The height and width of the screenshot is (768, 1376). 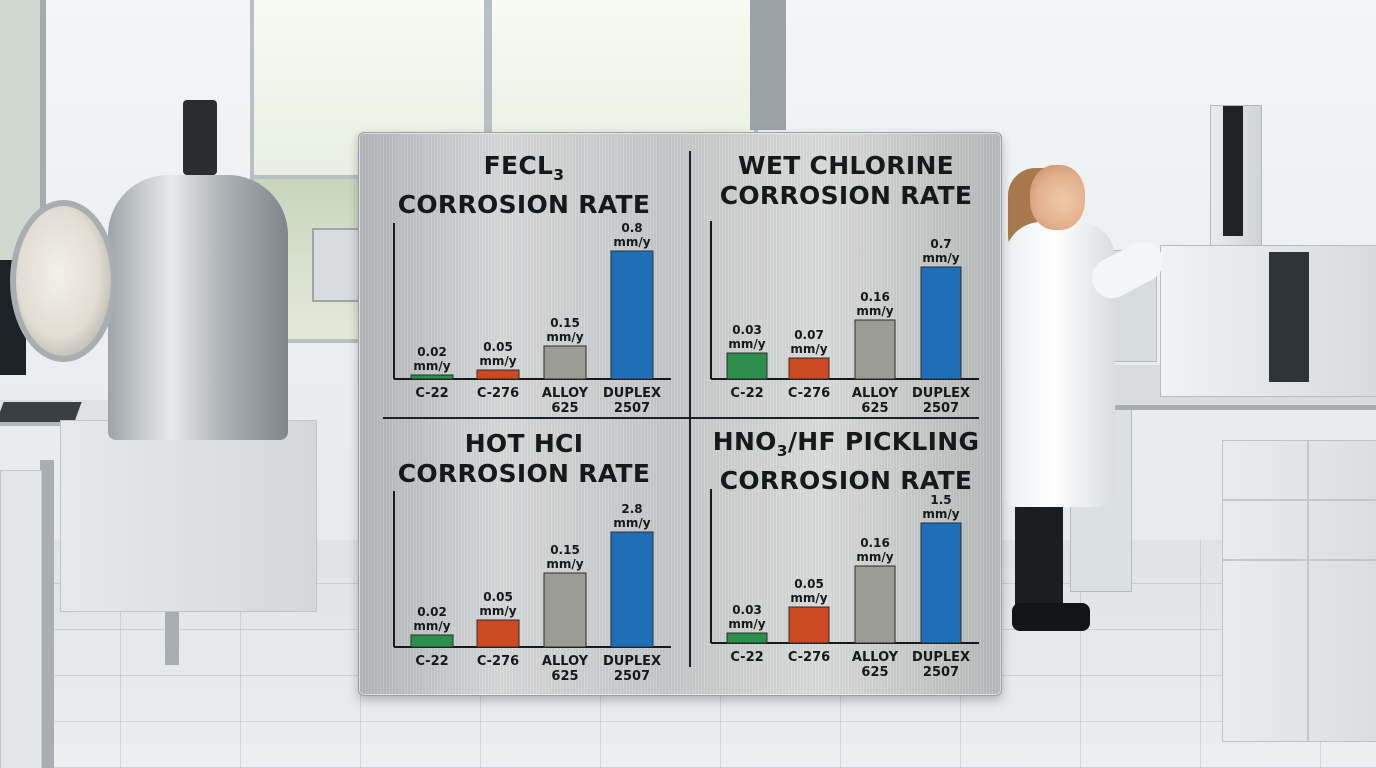 What do you see at coordinates (47, 614) in the screenshot?
I see `bench-leg` at bounding box center [47, 614].